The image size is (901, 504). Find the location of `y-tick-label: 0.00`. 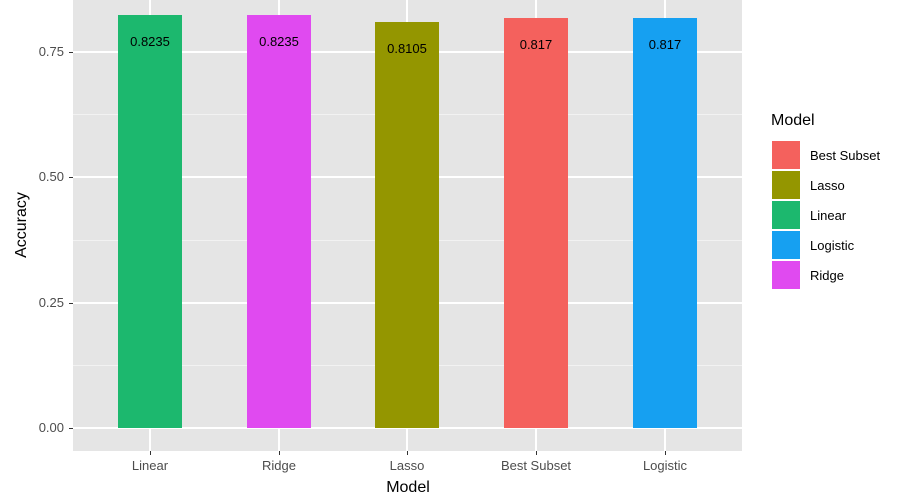

y-tick-label: 0.00 is located at coordinates (51, 427).